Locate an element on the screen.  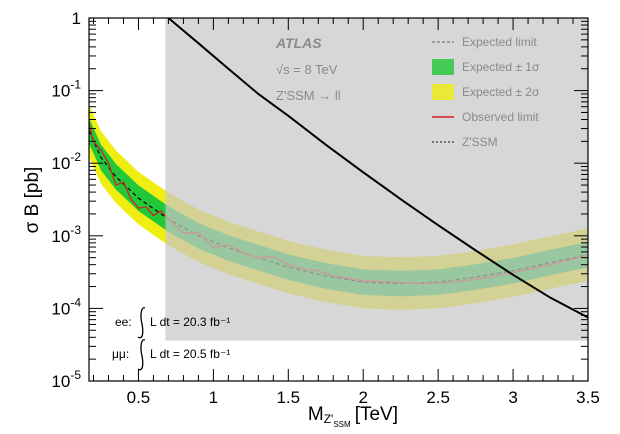
legend-label: Expected limit is located at coordinates (499, 42).